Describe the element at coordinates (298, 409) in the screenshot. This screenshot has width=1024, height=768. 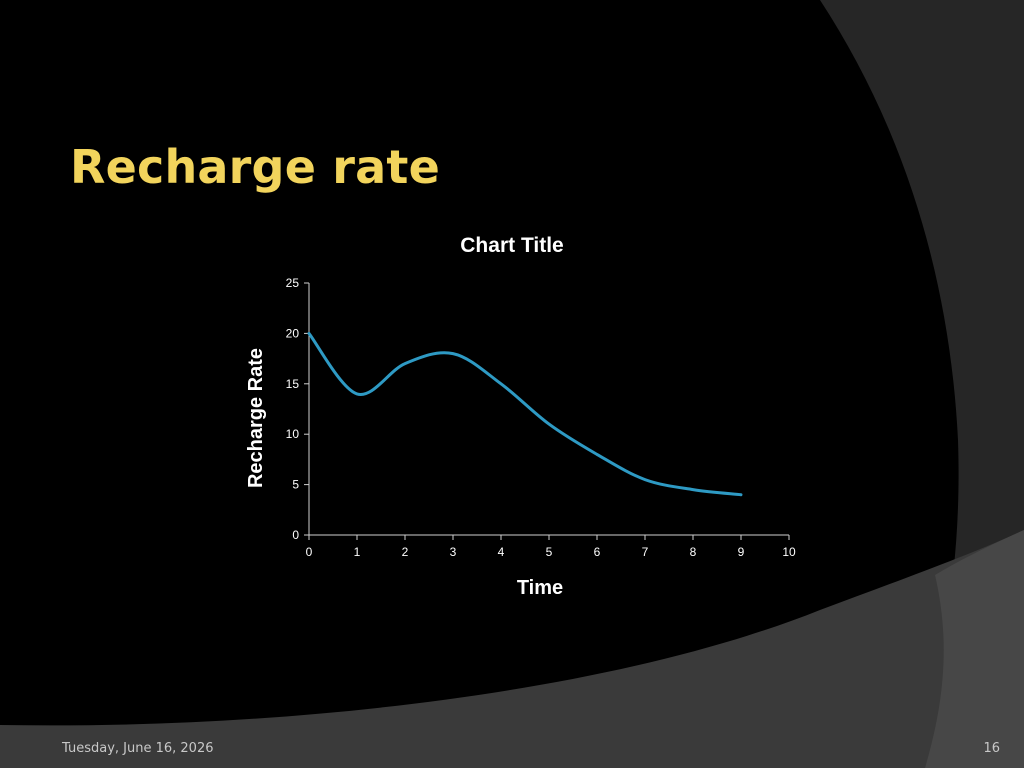
I see `y-axis: 0 5 10 15 20 25` at that location.